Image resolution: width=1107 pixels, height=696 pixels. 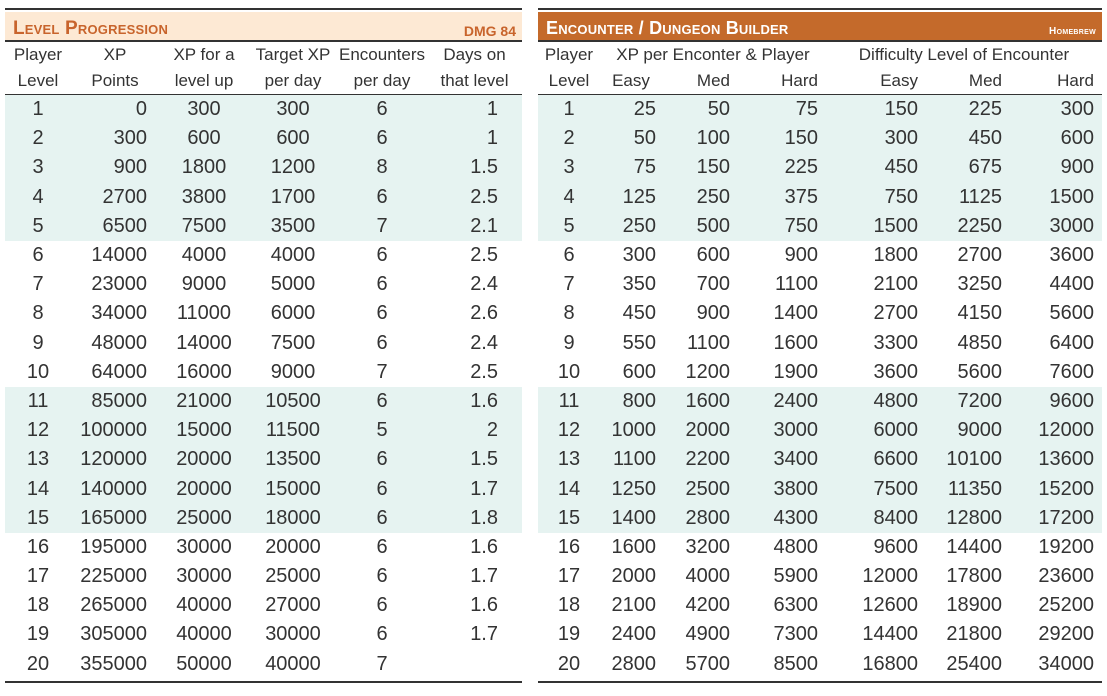 What do you see at coordinates (704, 109) in the screenshot?
I see `cell-xp-med: 50` at bounding box center [704, 109].